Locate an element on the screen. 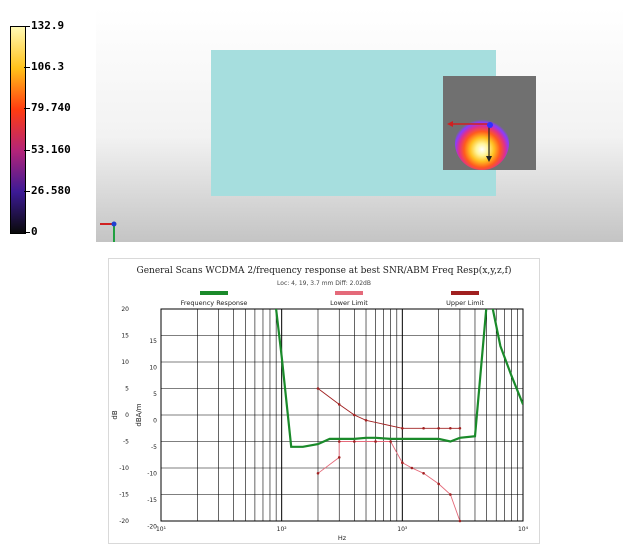 The image size is (623, 544). y2-tick-label: -15 is located at coordinates (152, 500).